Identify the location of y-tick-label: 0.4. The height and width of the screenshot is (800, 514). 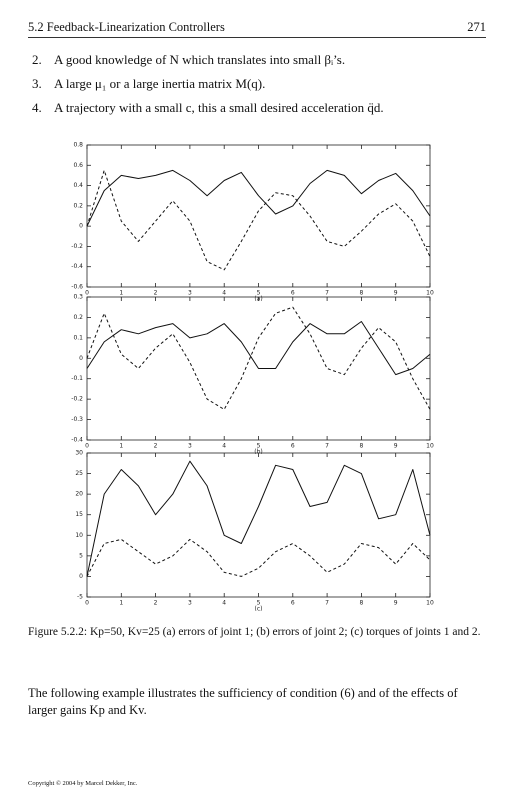
(78, 185).